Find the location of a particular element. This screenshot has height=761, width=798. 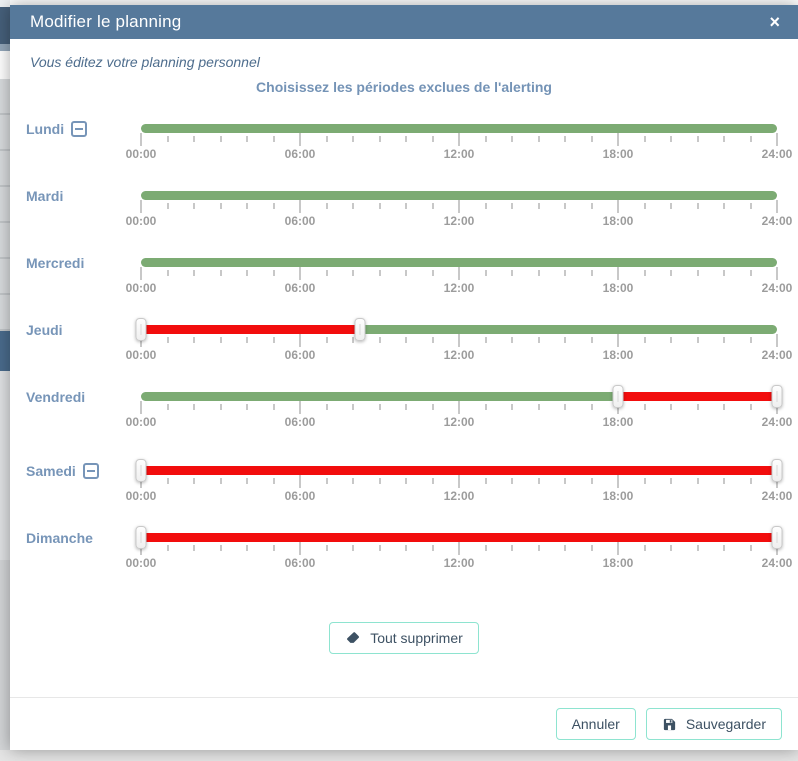

day-label: Dimanche is located at coordinates (59, 538).